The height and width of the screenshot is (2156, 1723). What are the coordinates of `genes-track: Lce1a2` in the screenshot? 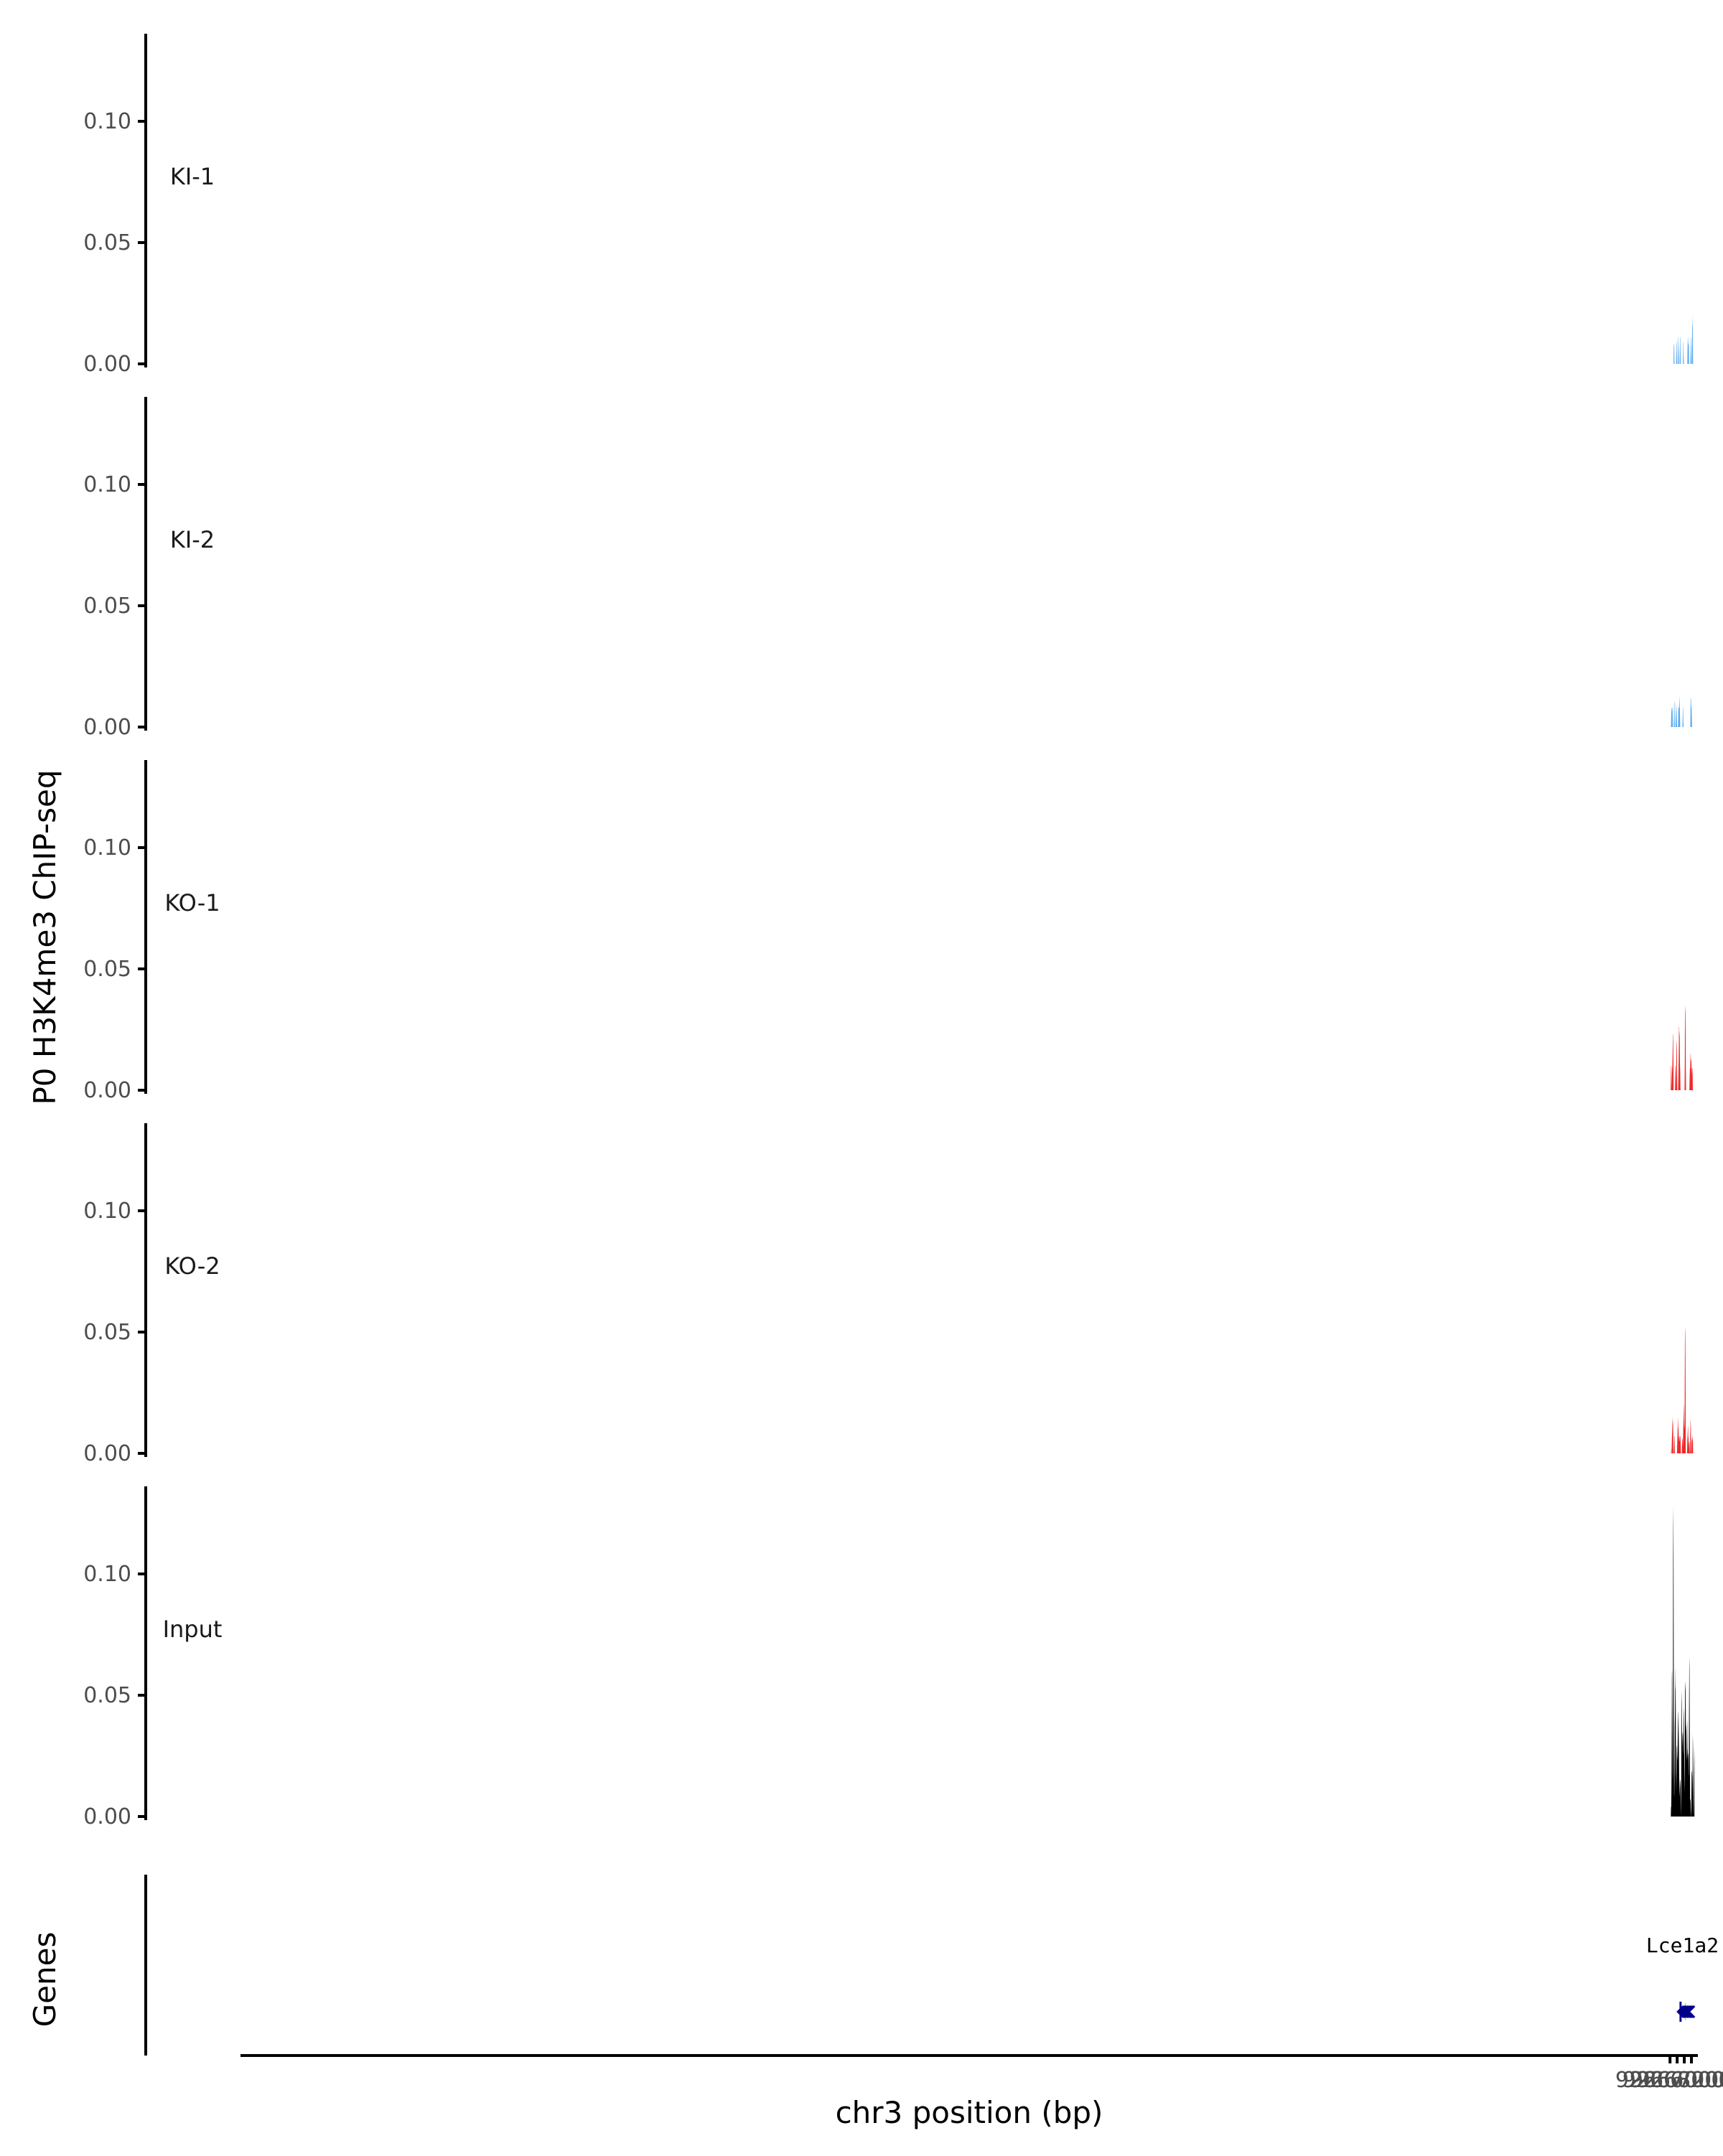 It's located at (932, 1965).